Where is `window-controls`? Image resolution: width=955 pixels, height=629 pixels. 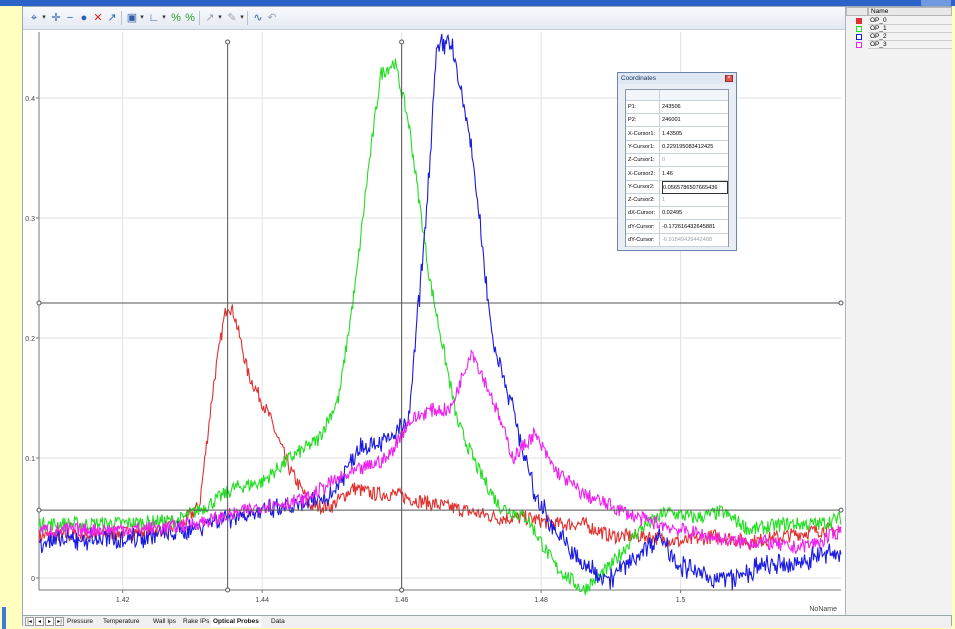
window-controls is located at coordinates (936, 3).